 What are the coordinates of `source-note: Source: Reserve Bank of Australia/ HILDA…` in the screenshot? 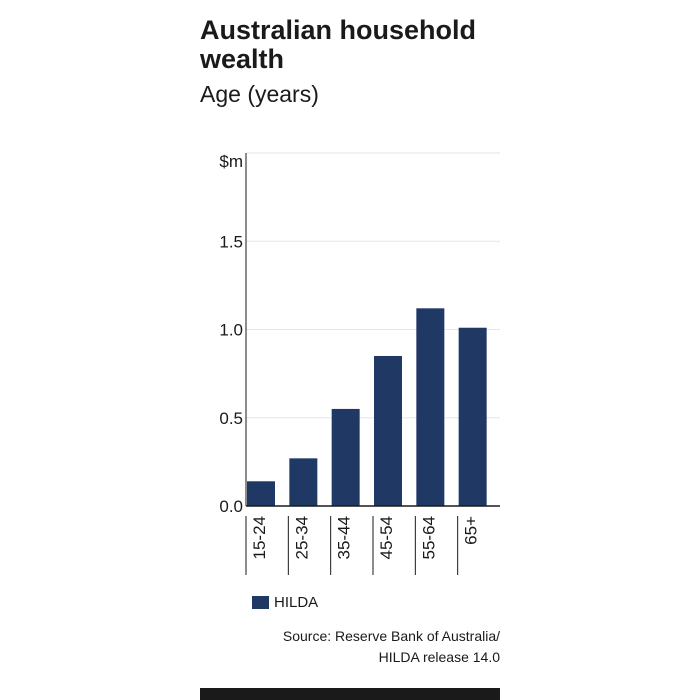 It's located at (350, 647).